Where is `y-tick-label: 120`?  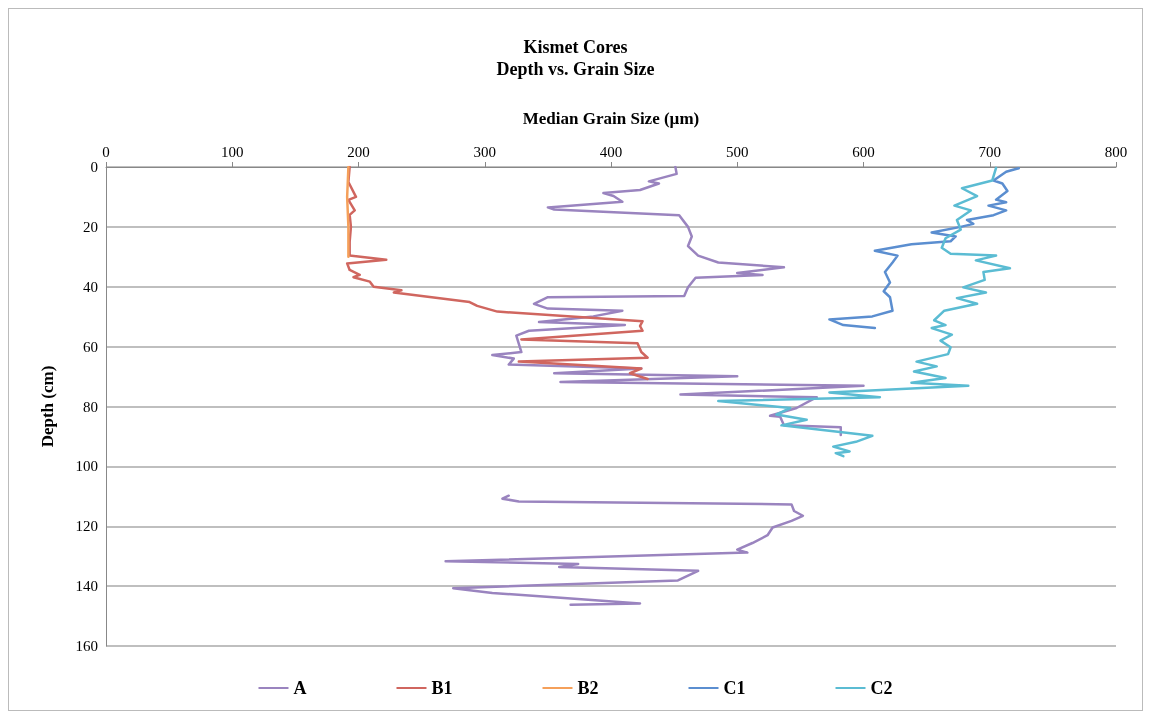 y-tick-label: 120 is located at coordinates (86, 526).